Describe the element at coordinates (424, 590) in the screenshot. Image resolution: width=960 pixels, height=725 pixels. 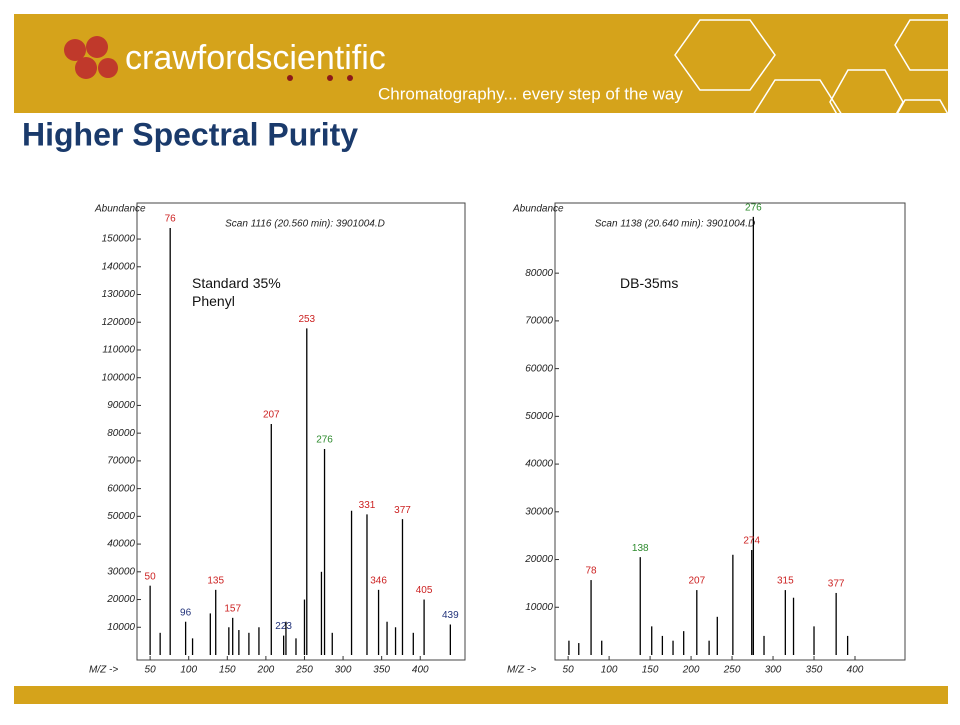
I see `peak-label: 405` at that location.